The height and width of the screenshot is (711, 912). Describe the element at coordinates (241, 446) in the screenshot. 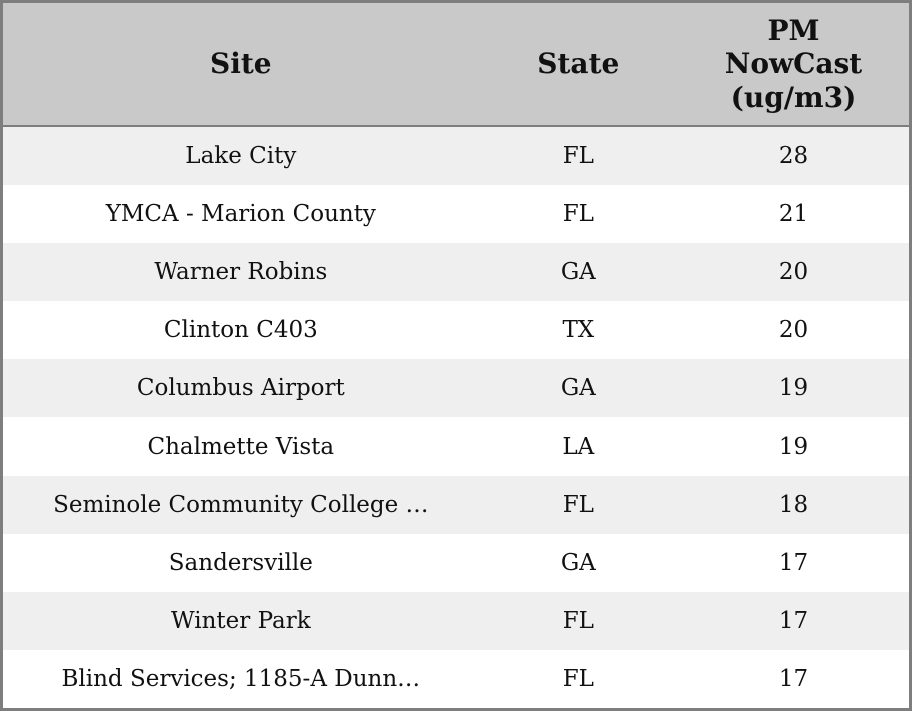

I see `site-cell: Chalmette Vista` at that location.